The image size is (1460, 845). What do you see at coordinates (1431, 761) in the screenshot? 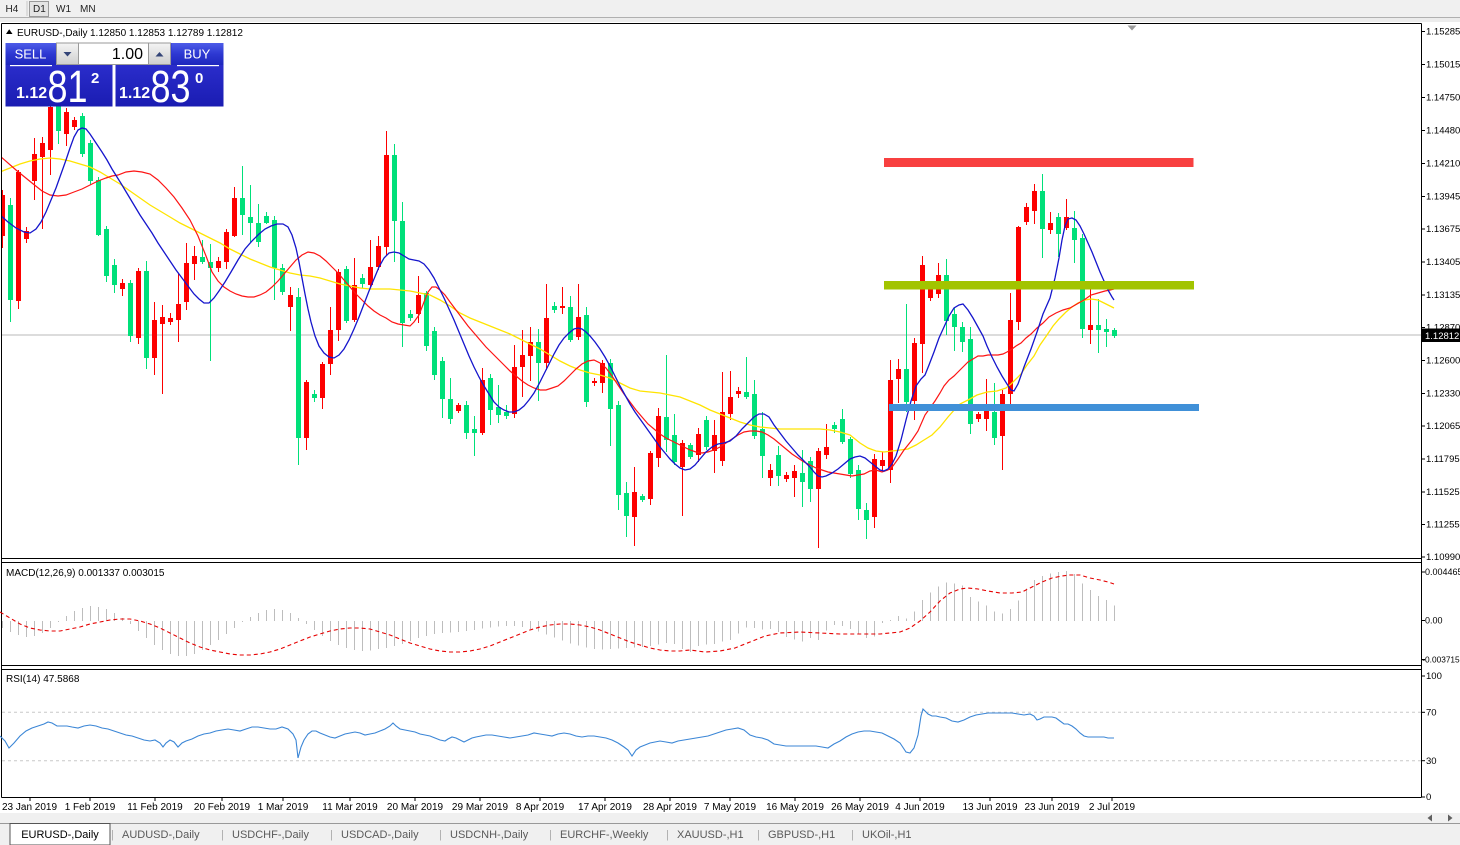
I see `svg-text: 30` at bounding box center [1431, 761].